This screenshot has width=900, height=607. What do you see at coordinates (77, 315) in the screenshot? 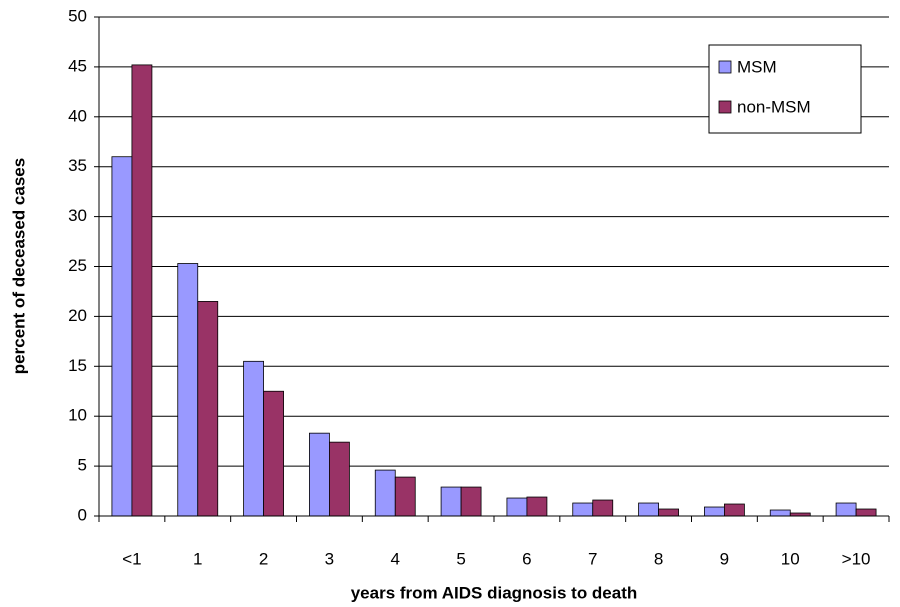
I see `y-tick-label: 20` at bounding box center [77, 315].